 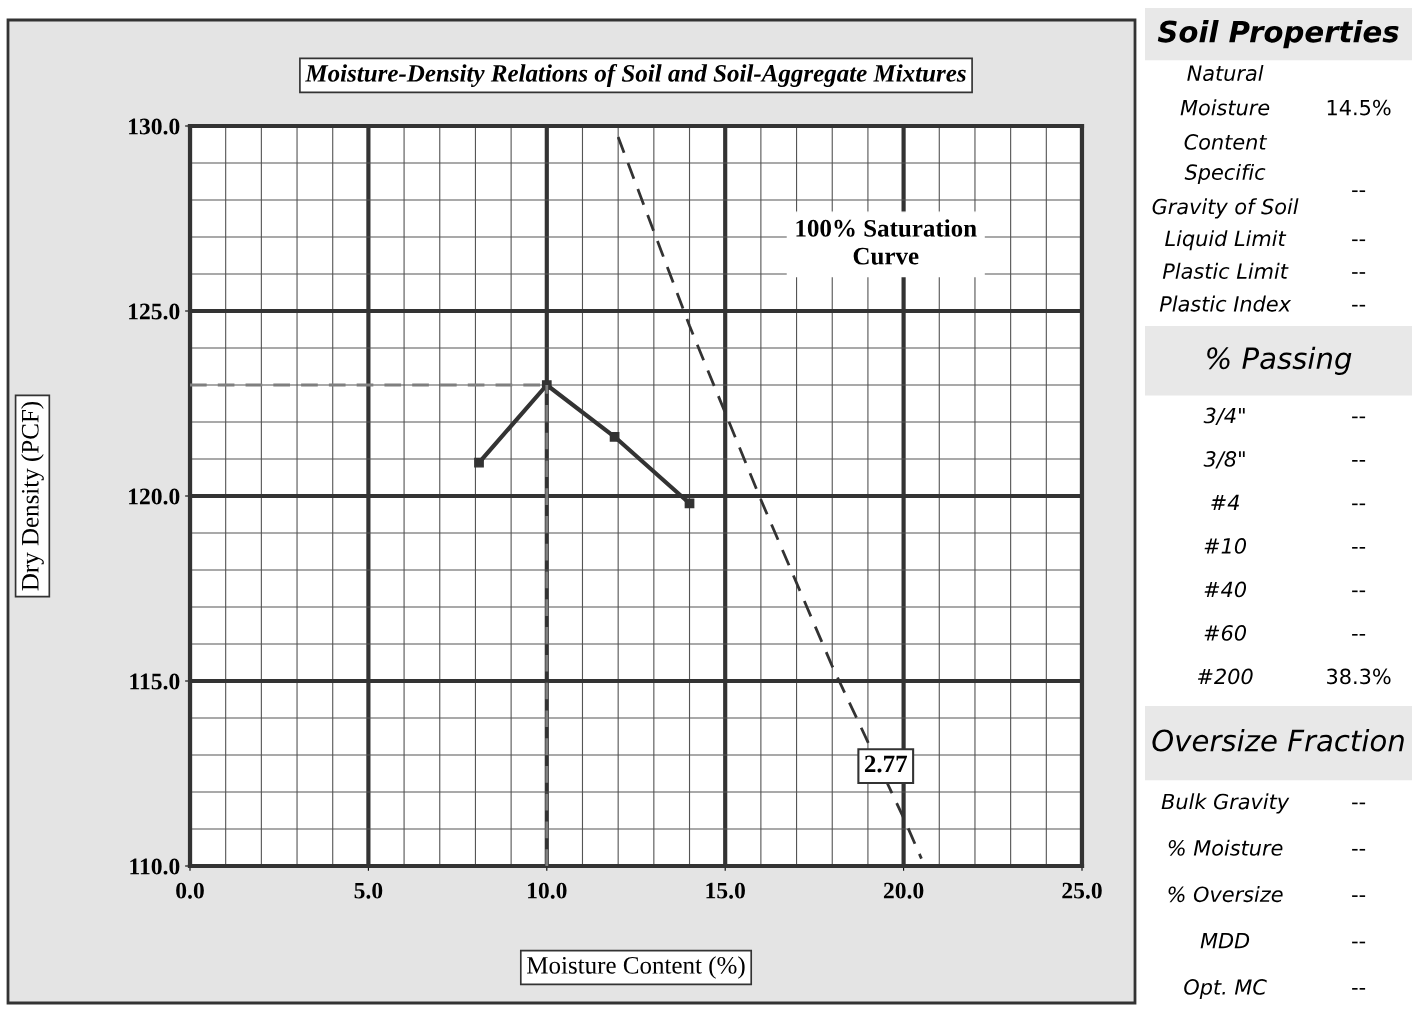 What do you see at coordinates (1225, 191) in the screenshot?
I see `category-label: Specific Gravity of Soil` at bounding box center [1225, 191].